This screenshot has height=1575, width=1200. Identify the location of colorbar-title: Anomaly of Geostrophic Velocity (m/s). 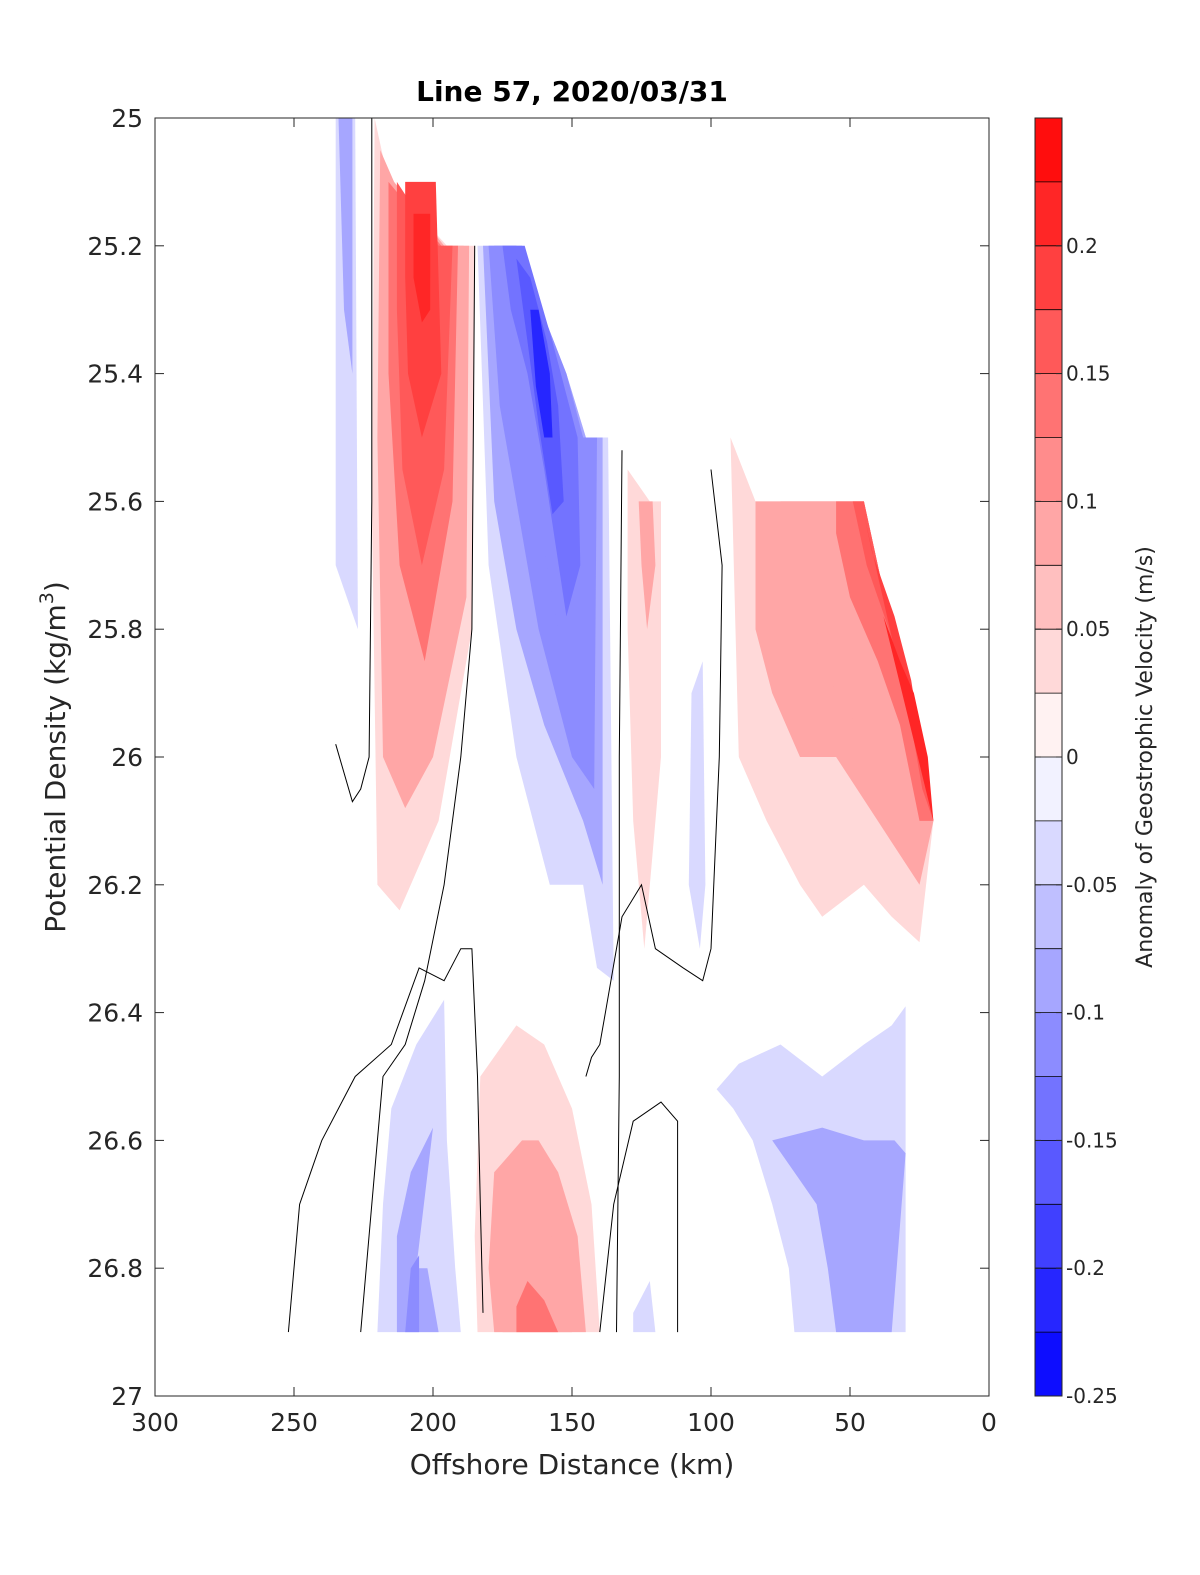
(1145, 757).